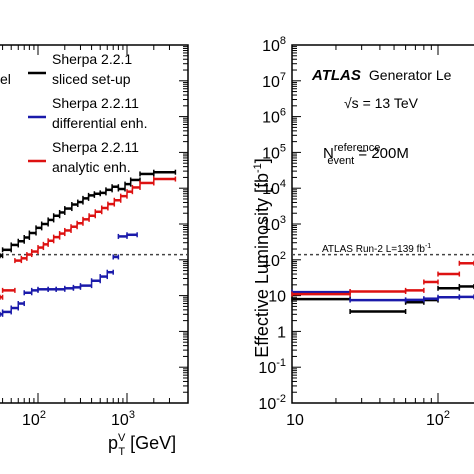  Describe the element at coordinates (91, 79) in the screenshot. I see `legend-label-line2: sliced set-up` at that location.